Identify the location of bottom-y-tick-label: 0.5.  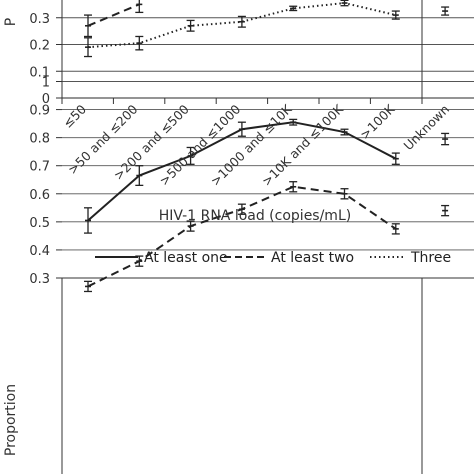
(39, 223).